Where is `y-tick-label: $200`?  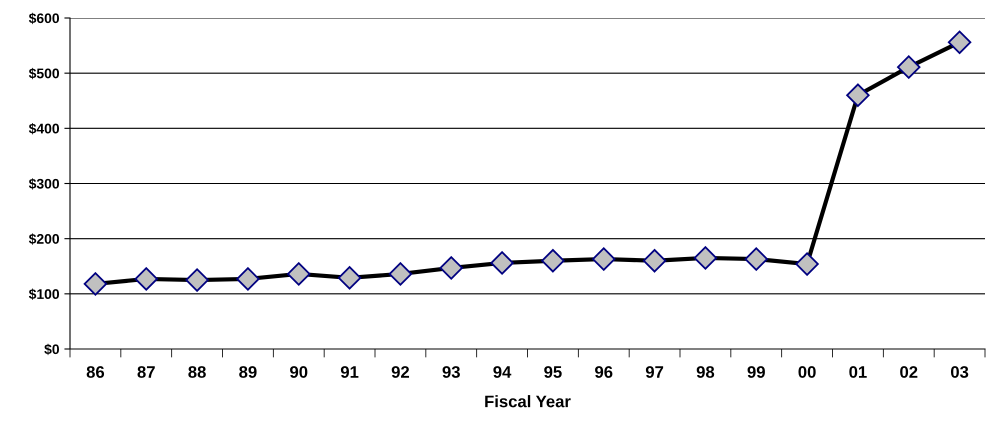 y-tick-label: $200 is located at coordinates (44, 239).